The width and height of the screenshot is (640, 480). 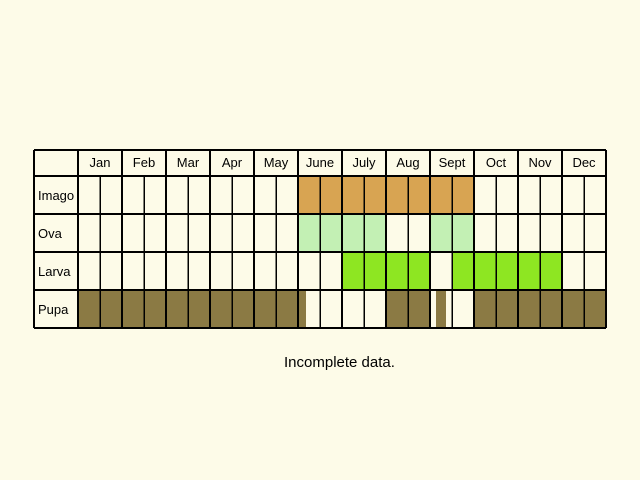 What do you see at coordinates (339, 362) in the screenshot?
I see `incomplete-data-note: Incomplete data.` at bounding box center [339, 362].